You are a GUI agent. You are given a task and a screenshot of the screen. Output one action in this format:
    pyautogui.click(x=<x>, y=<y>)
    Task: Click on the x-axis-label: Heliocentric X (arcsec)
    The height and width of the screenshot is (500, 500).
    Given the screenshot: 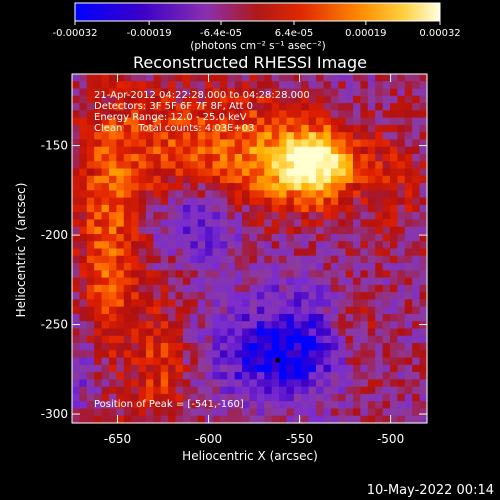 What is the action you would take?
    pyautogui.click(x=250, y=456)
    